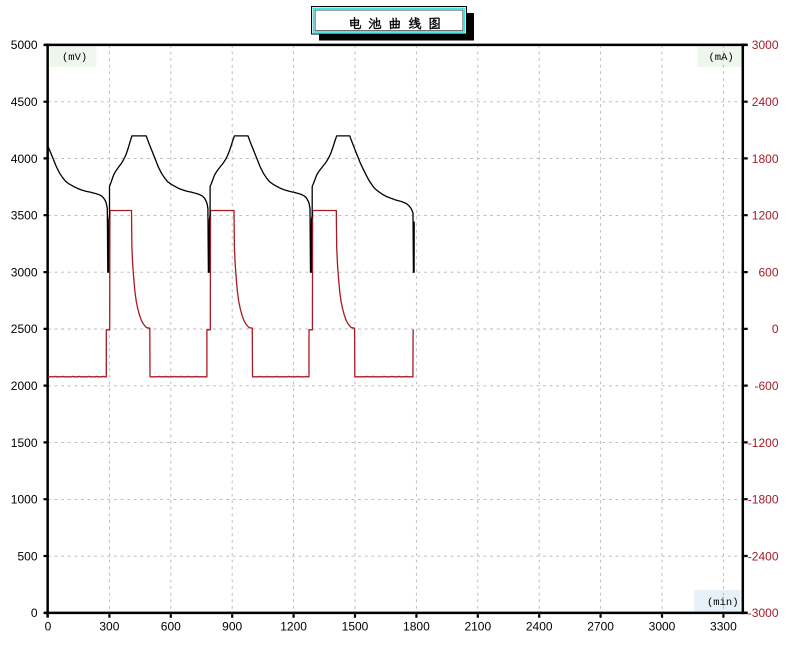  Describe the element at coordinates (24, 500) in the screenshot. I see `svg-text: 1000` at that location.